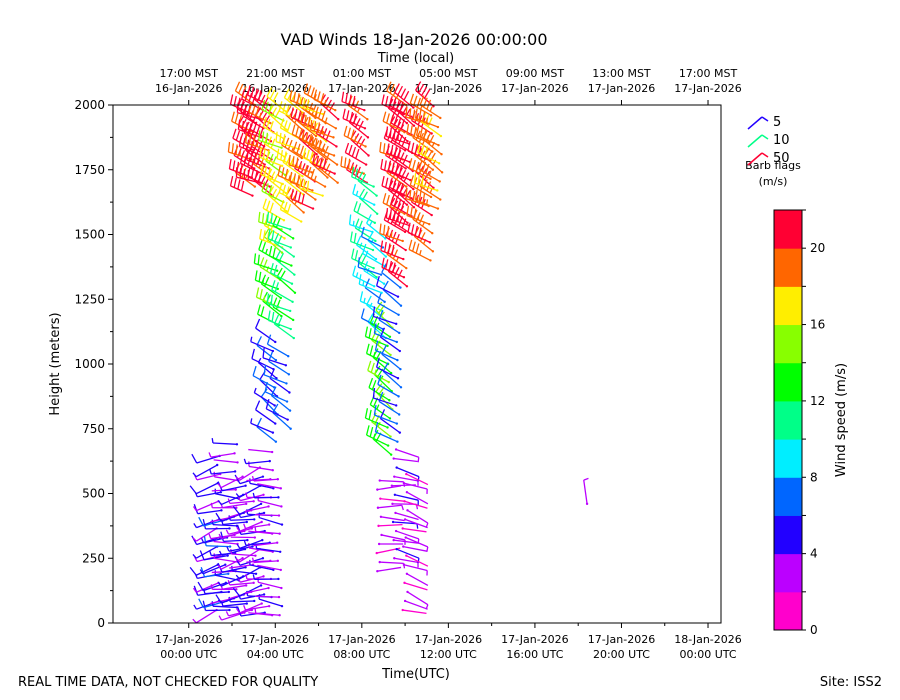  I want to click on x-tick-label-date-5: 17-Jan-2026, so click(622, 639).